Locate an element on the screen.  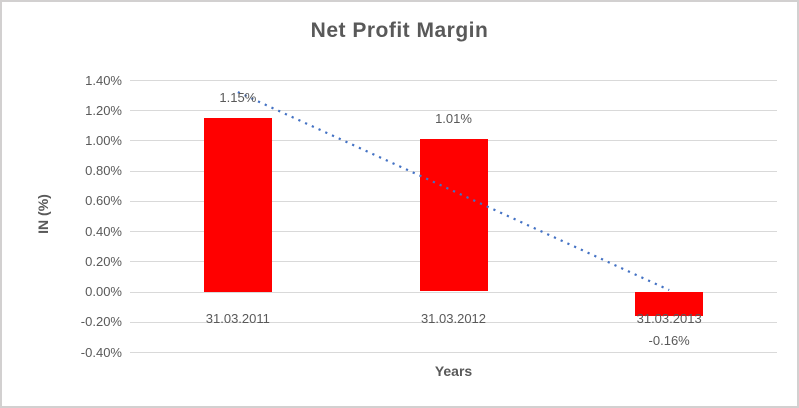
chart-title: Net Profit Margin is located at coordinates (399, 30).